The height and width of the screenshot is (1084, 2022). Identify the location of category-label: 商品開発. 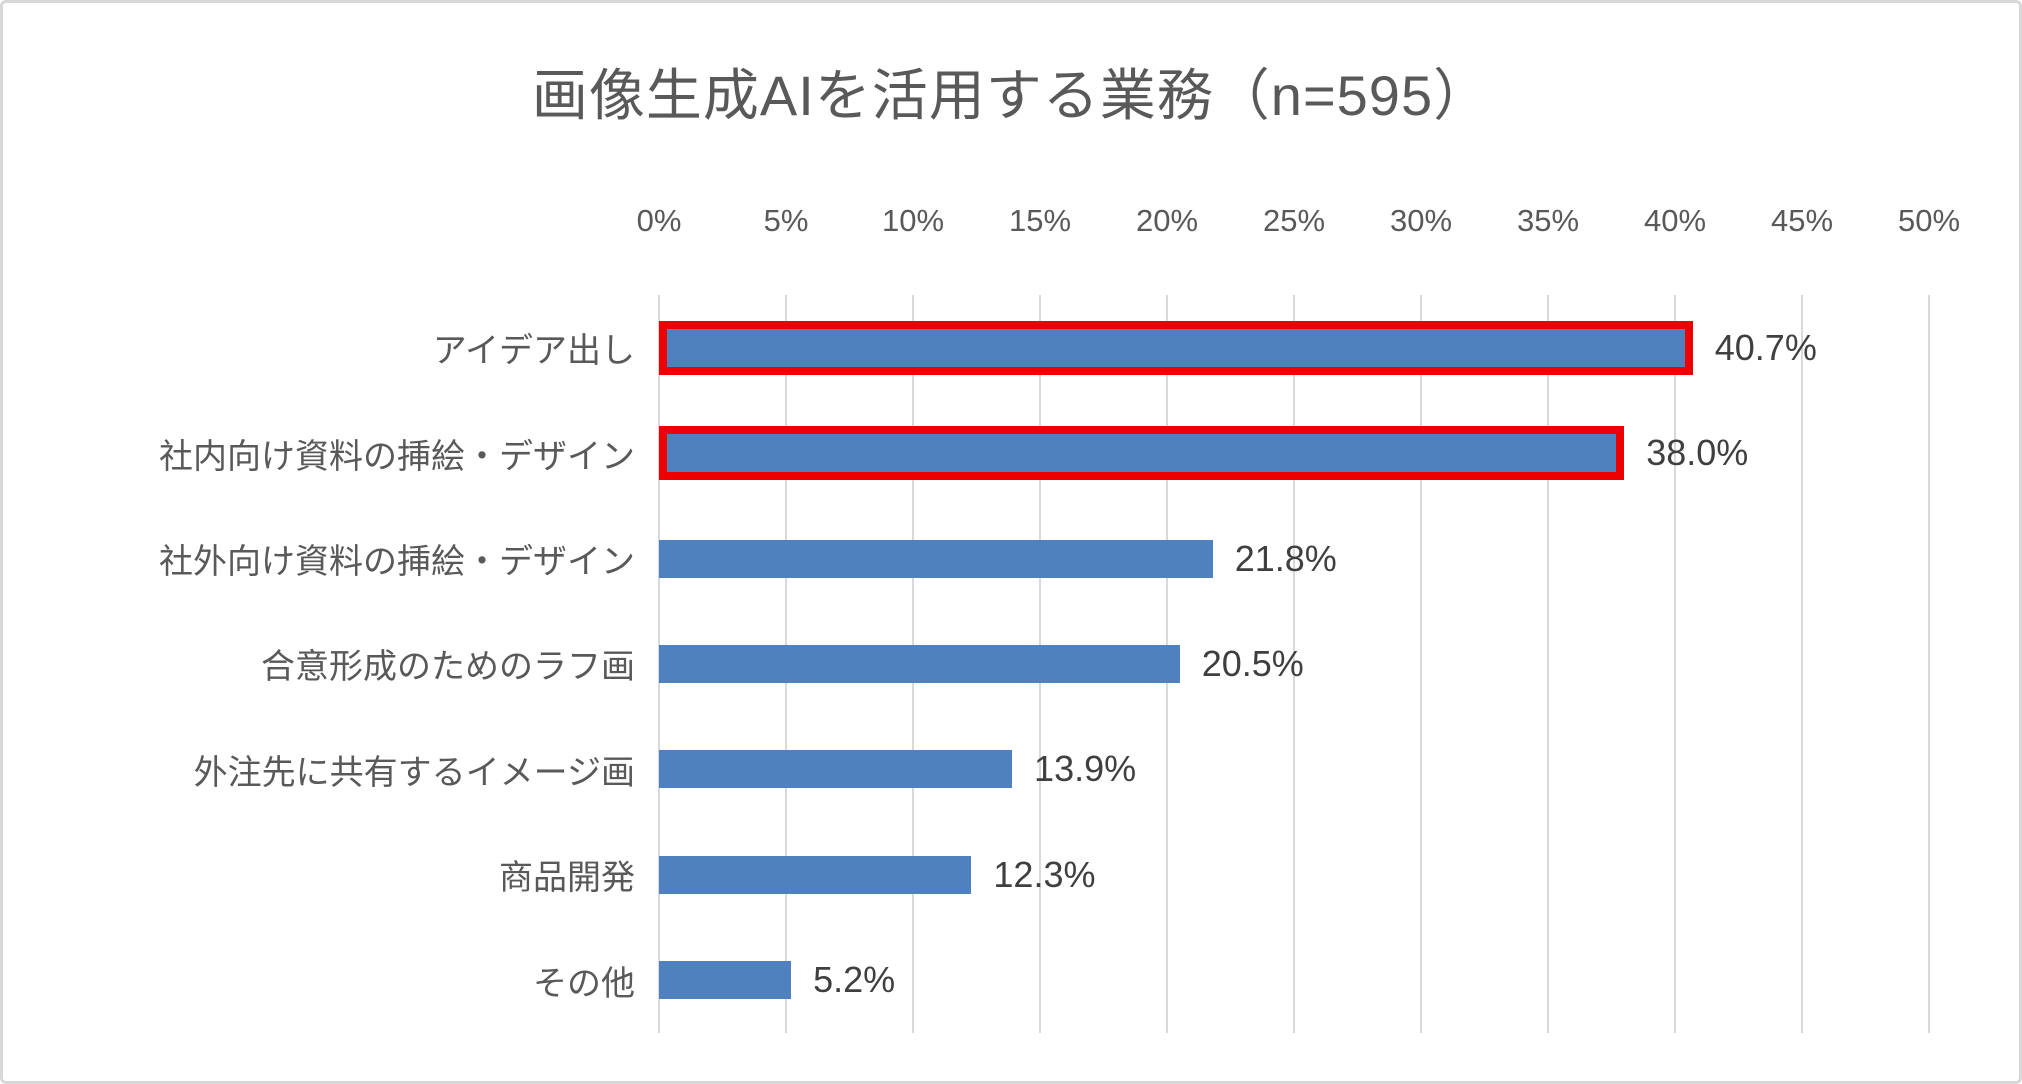
(567, 878).